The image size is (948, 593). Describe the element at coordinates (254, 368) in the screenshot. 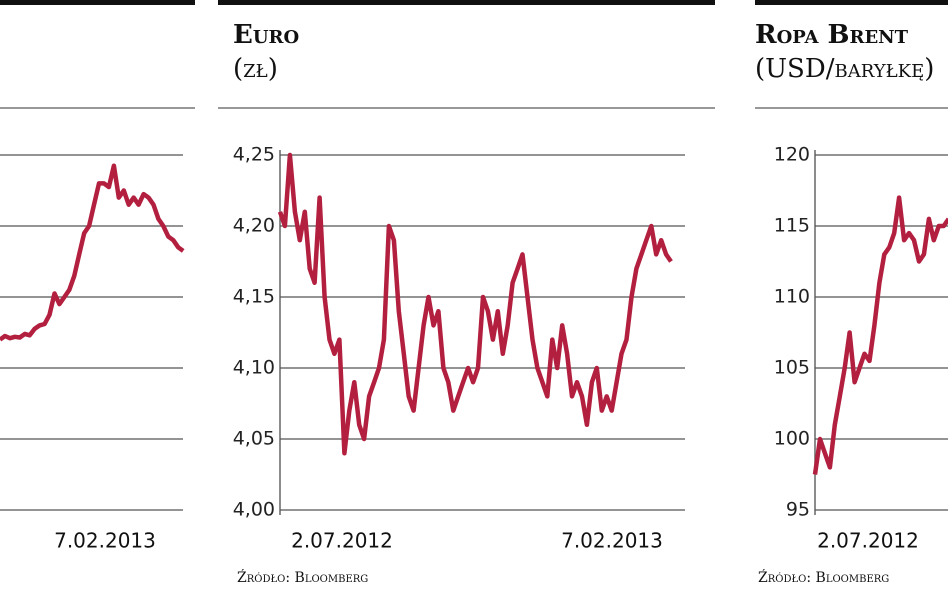

I see `y-tick-label: 4,10` at that location.